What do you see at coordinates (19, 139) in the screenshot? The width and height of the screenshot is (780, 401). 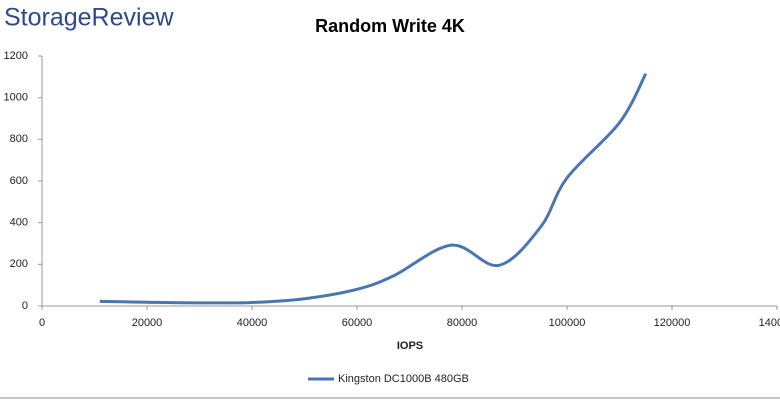 I see `y-tick-label: 800` at bounding box center [19, 139].